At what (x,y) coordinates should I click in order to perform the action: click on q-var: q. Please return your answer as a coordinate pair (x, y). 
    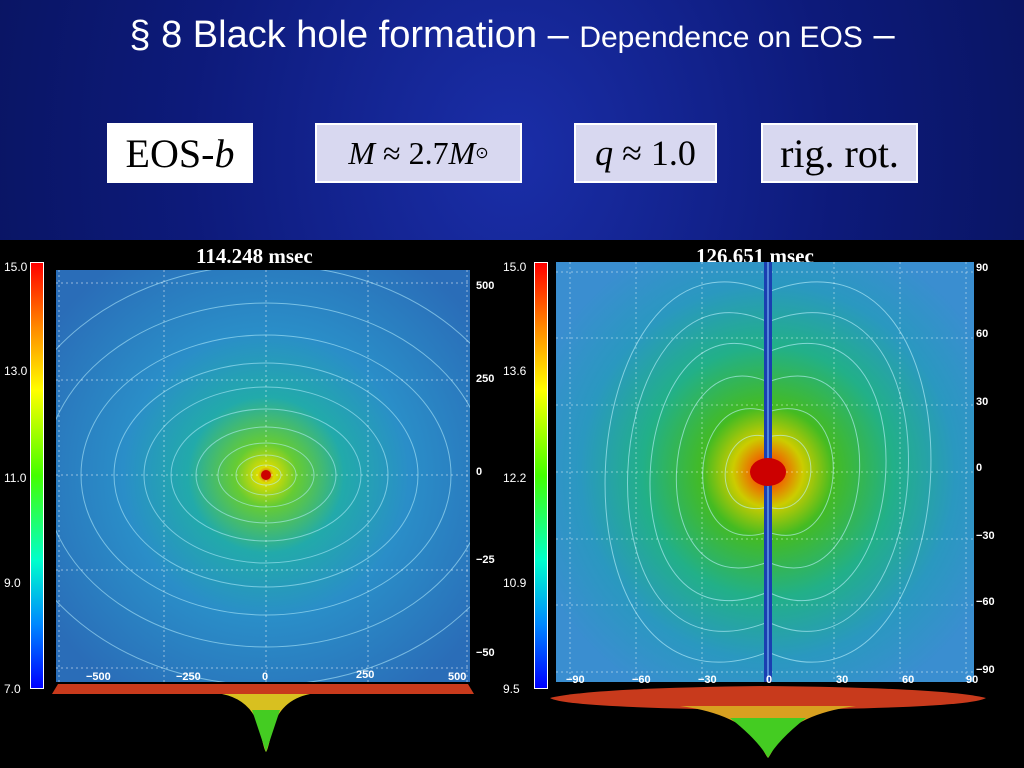
    Looking at the image, I should click on (604, 153).